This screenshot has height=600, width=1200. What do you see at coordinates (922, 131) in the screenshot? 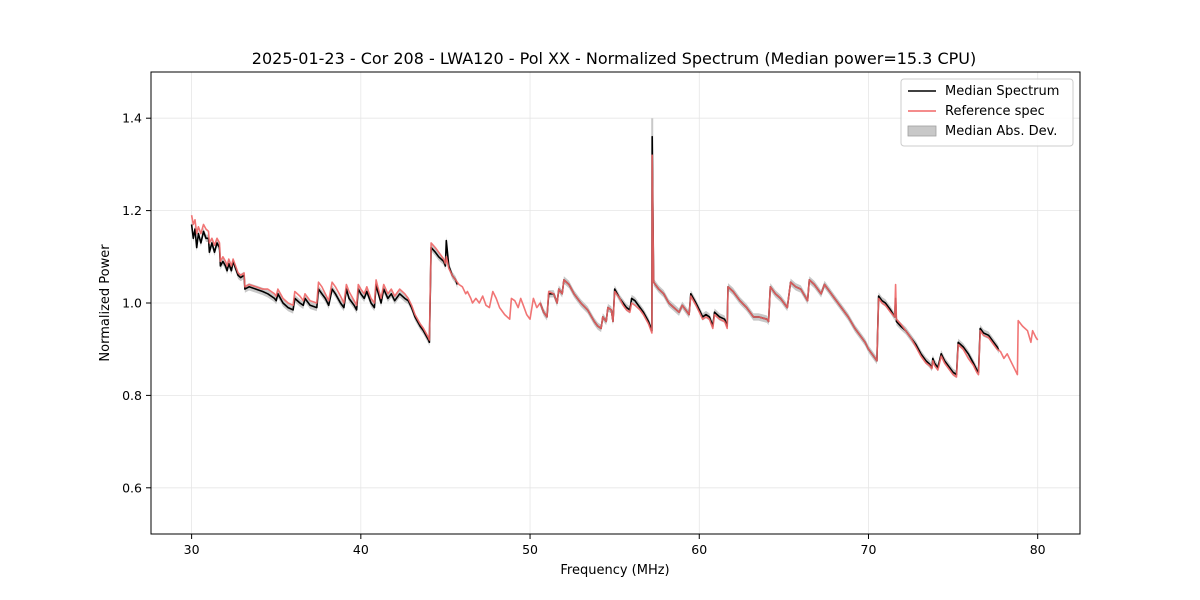
I see `legend-mad-swatch` at bounding box center [922, 131].